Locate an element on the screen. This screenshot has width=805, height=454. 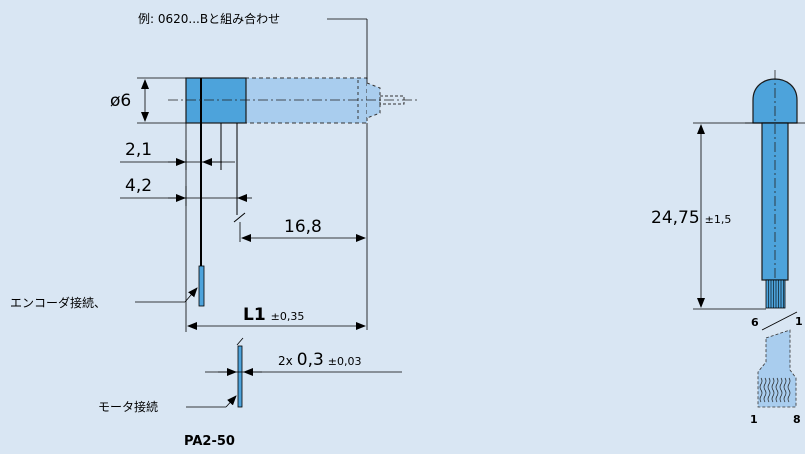
dim-L1-label: L1 ±0,35 is located at coordinates (273, 315).